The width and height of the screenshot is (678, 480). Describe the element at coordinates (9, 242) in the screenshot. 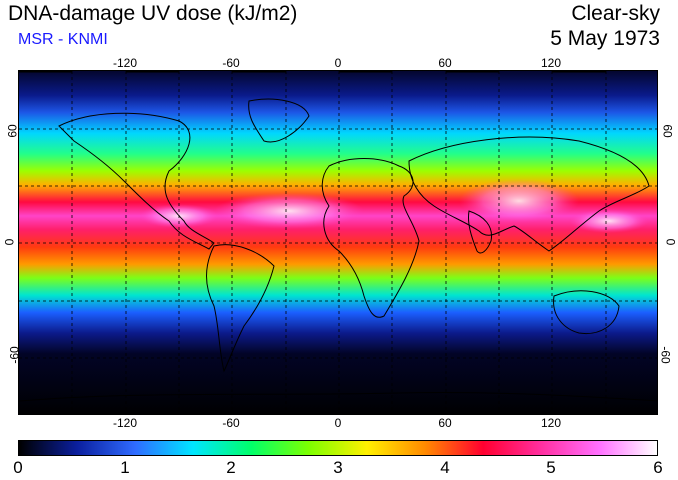

I see `lat-tick-left: 0` at that location.